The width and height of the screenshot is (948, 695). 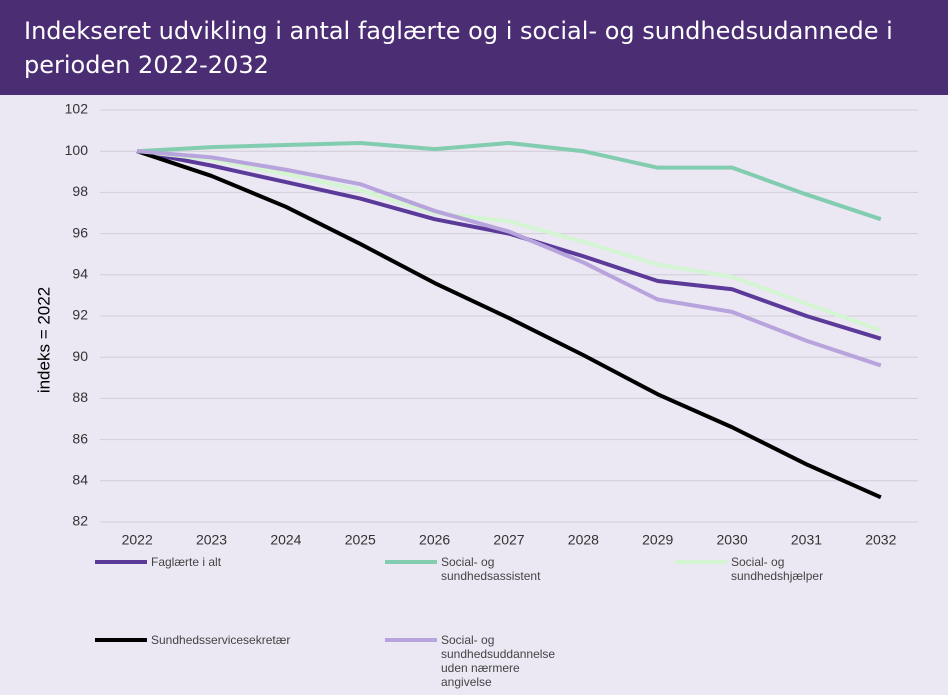 What do you see at coordinates (80, 356) in the screenshot?
I see `y-tick-label: 90` at bounding box center [80, 356].